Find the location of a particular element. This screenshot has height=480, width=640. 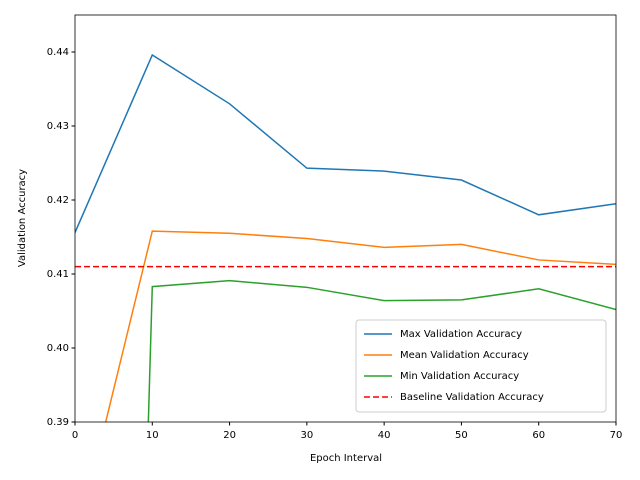

x-axis-label: Epoch Interval is located at coordinates (346, 458).